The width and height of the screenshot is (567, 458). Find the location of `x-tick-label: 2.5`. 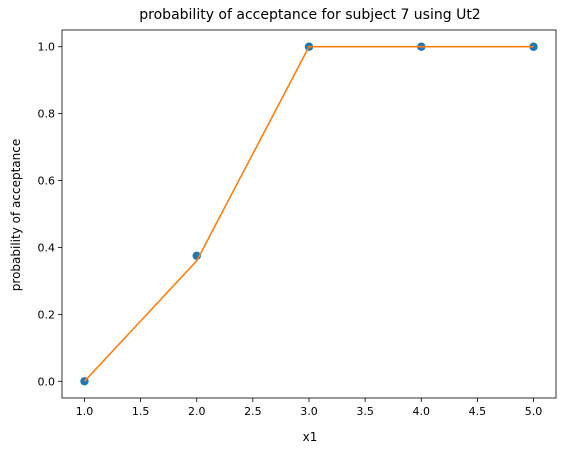

x-tick-label: 2.5 is located at coordinates (253, 411).